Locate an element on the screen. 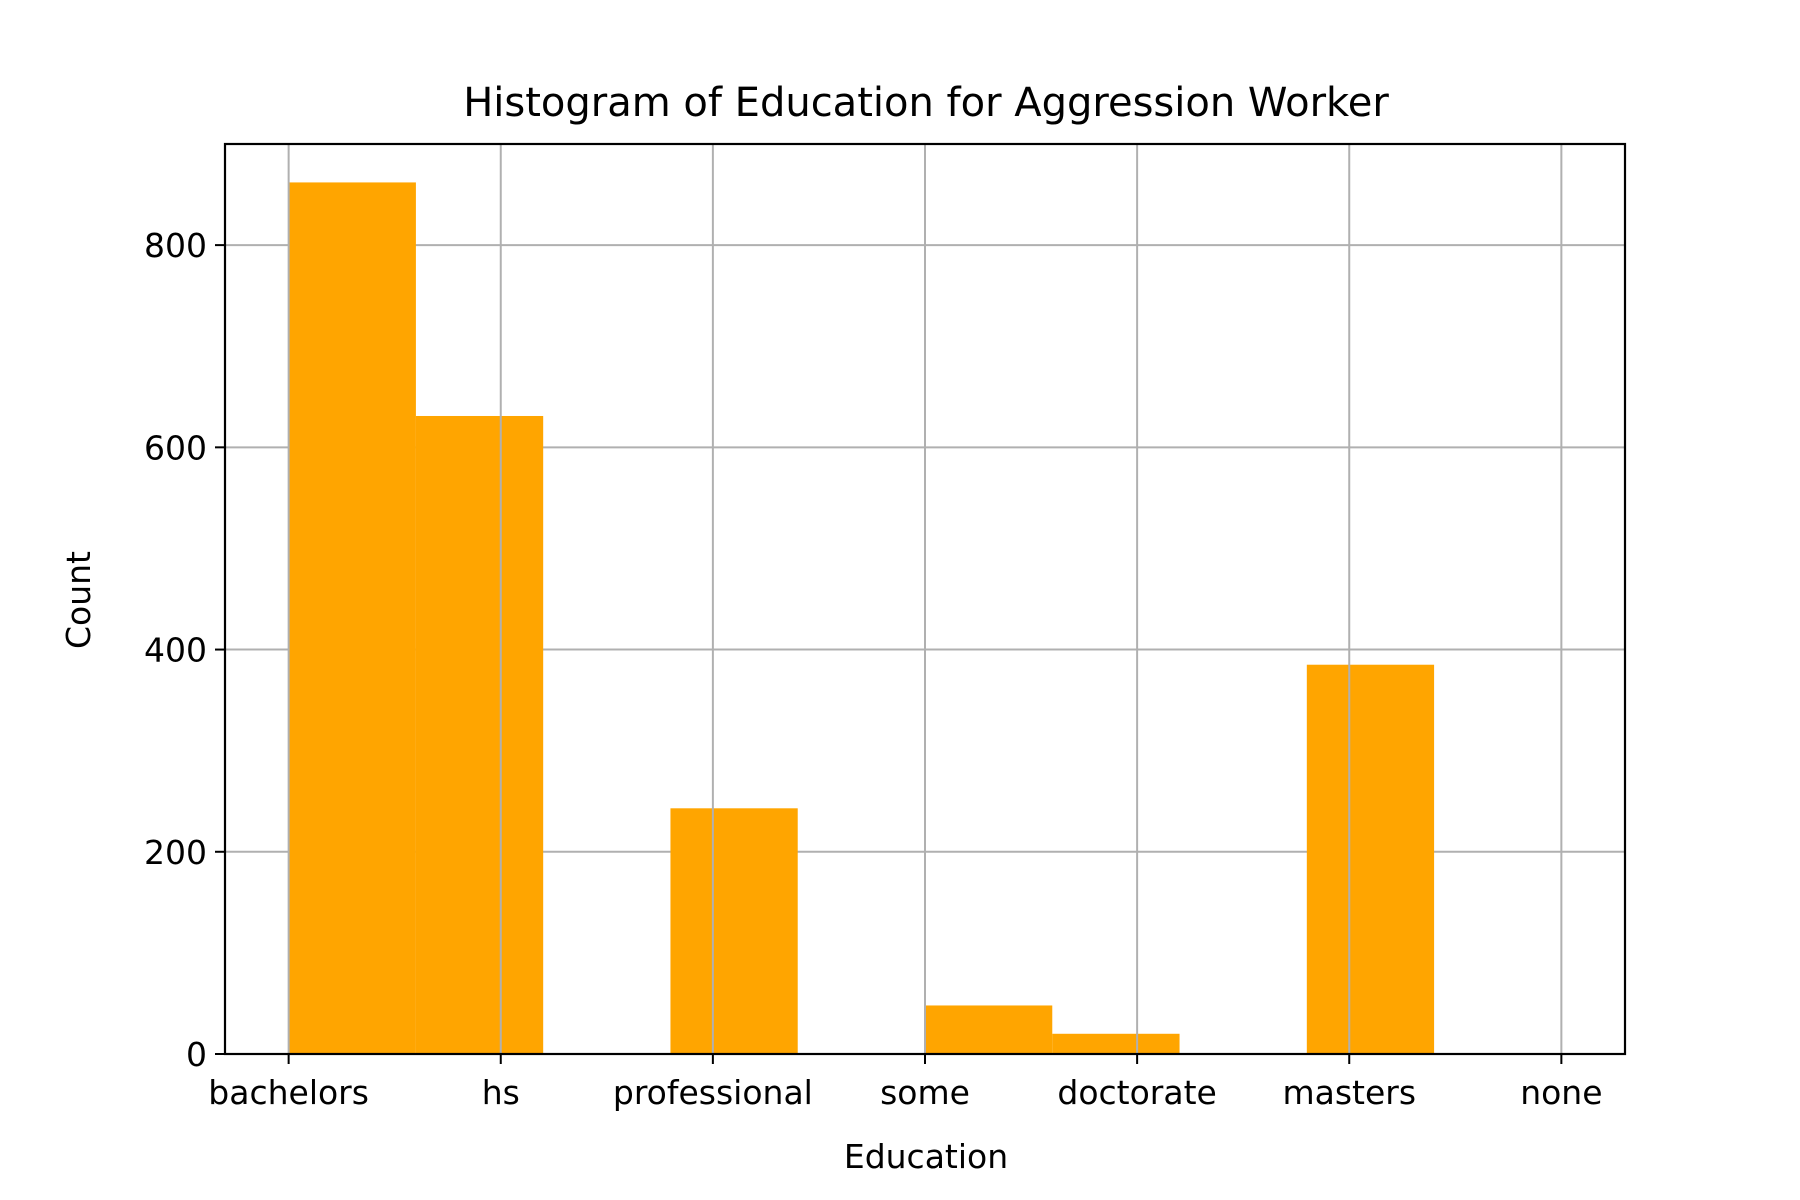 The image size is (1800, 1200). x-tick-label: doctorate is located at coordinates (1136, 1092).